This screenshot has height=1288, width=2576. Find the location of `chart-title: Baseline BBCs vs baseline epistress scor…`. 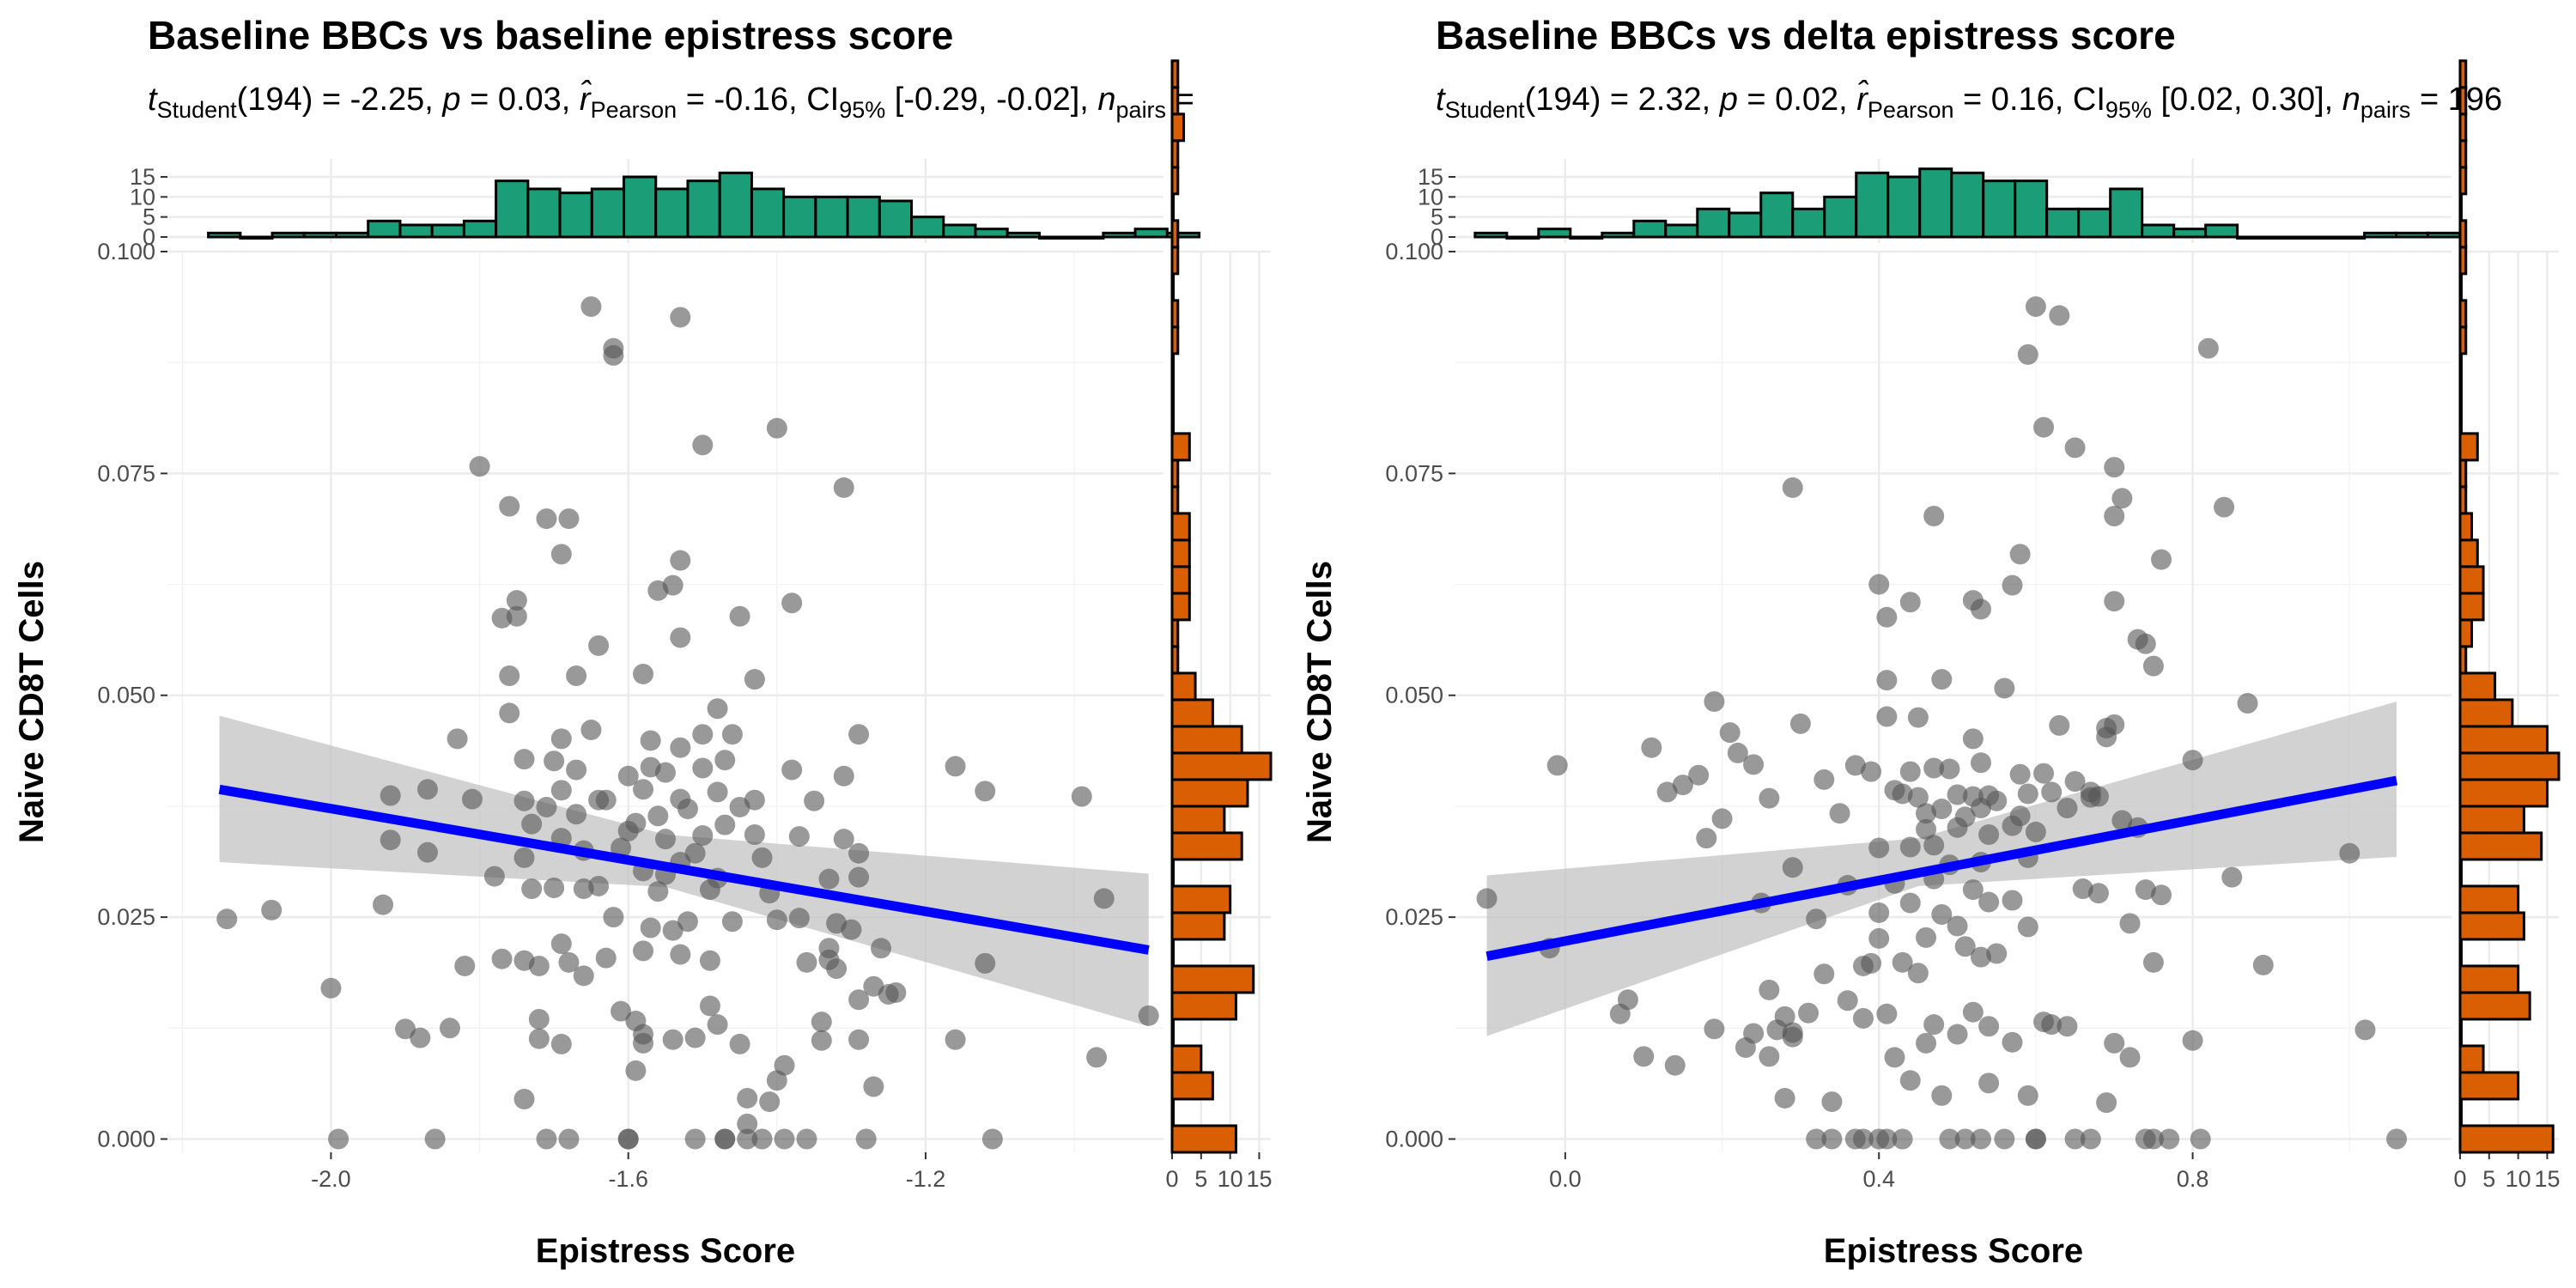

chart-title: Baseline BBCs vs baseline epistress scor… is located at coordinates (550, 36).